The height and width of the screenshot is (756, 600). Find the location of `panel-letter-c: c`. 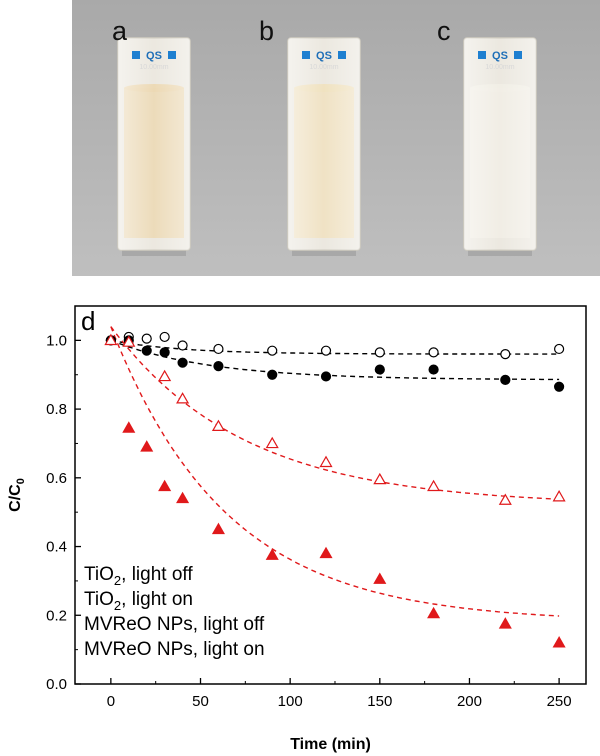

panel-letter-c: c is located at coordinates (444, 31).